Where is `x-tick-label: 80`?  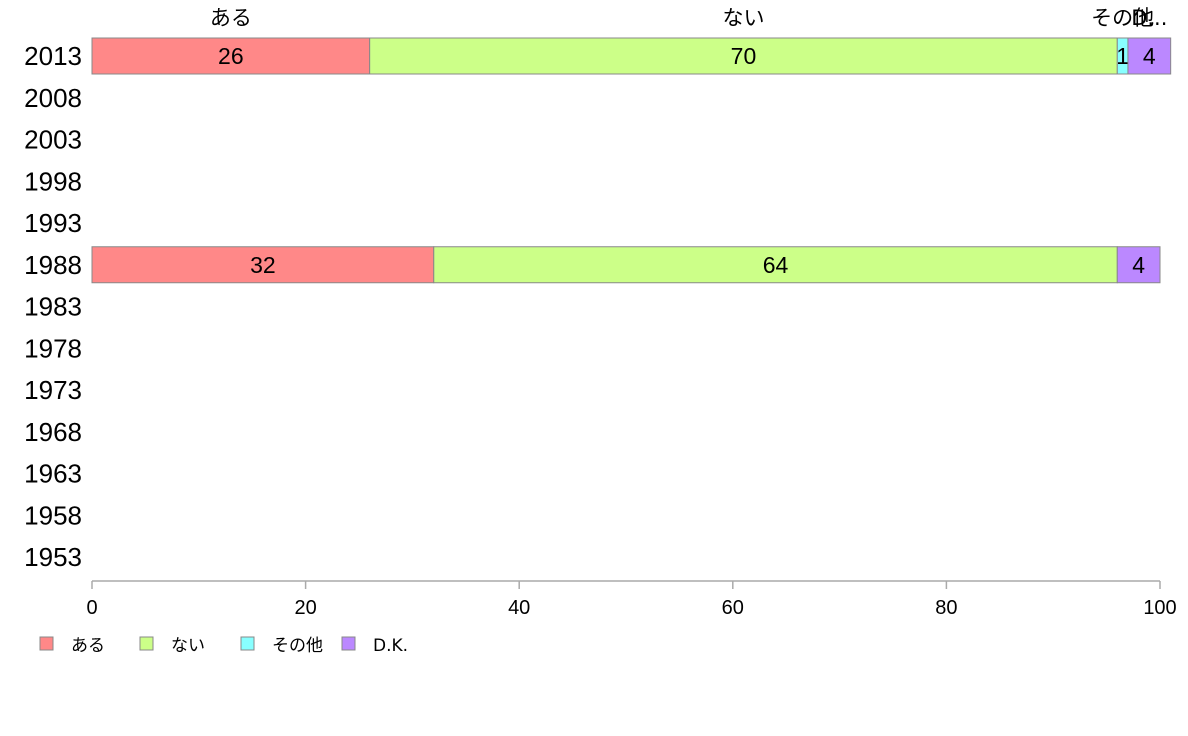 x-tick-label: 80 is located at coordinates (946, 608).